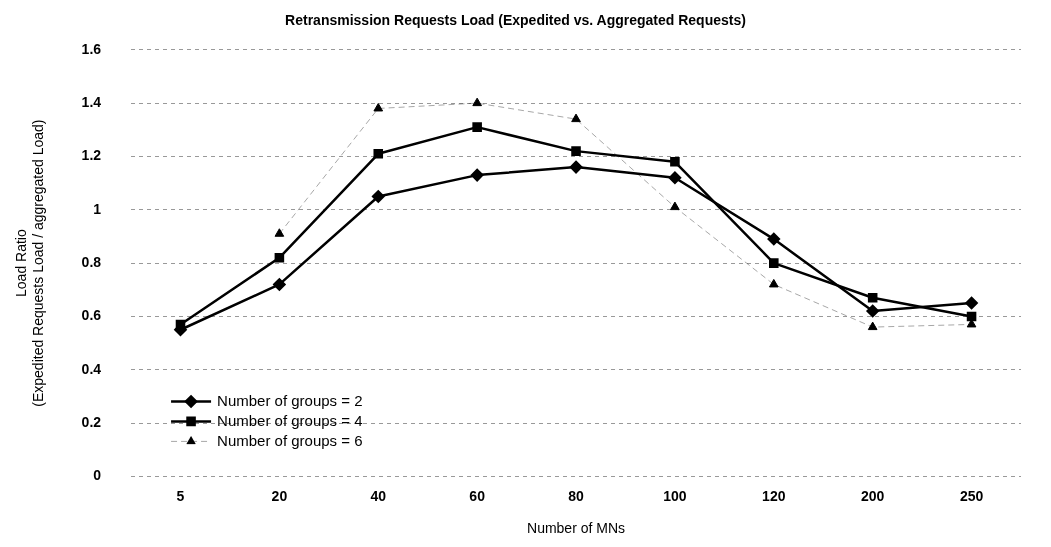 The image size is (1051, 547). I want to click on y-tick-label: 0.8, so click(91, 261).